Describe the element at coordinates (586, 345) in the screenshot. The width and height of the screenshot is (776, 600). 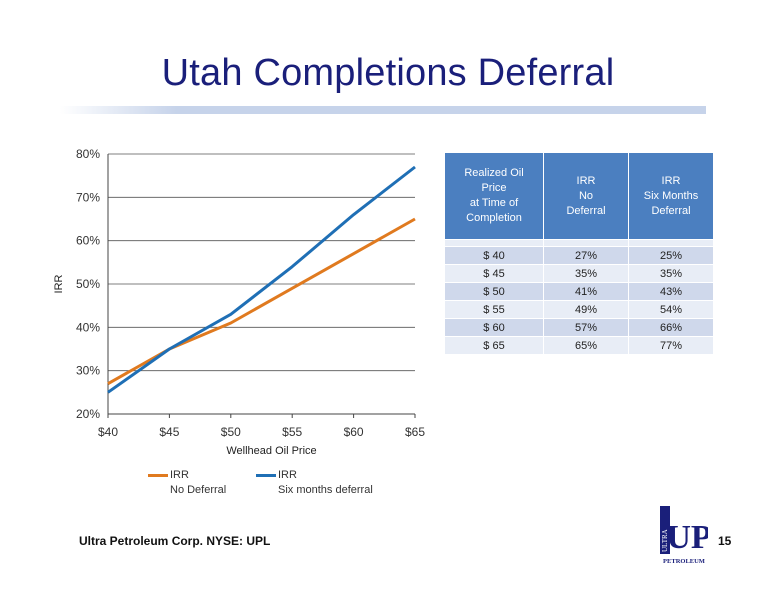
I see `irr-no-deferral-cell: 65%` at that location.